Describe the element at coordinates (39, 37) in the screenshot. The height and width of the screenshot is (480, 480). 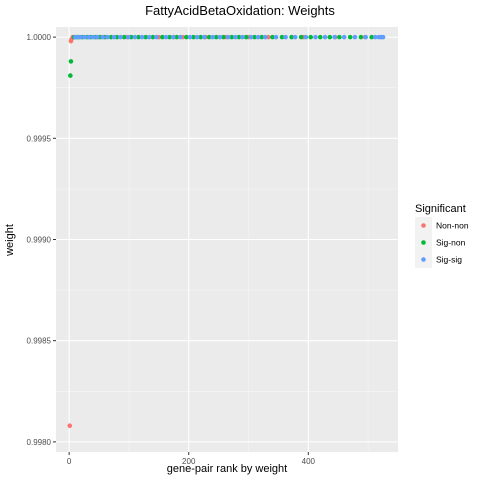
I see `y-tick-label: 1.0000` at that location.